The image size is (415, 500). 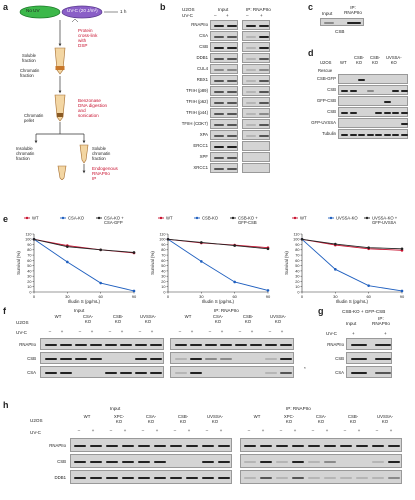 What do you see at coordinates (29, 271) in the screenshot?
I see `y-tick-label-0: 40` at bounding box center [29, 271].